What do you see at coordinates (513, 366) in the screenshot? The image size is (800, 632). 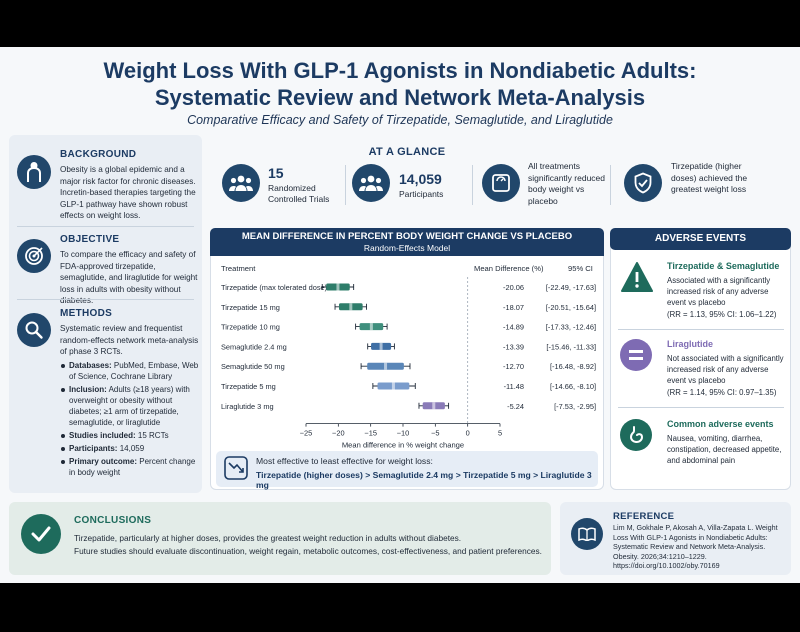 I see `row-mean-difference: -12.70` at bounding box center [513, 366].